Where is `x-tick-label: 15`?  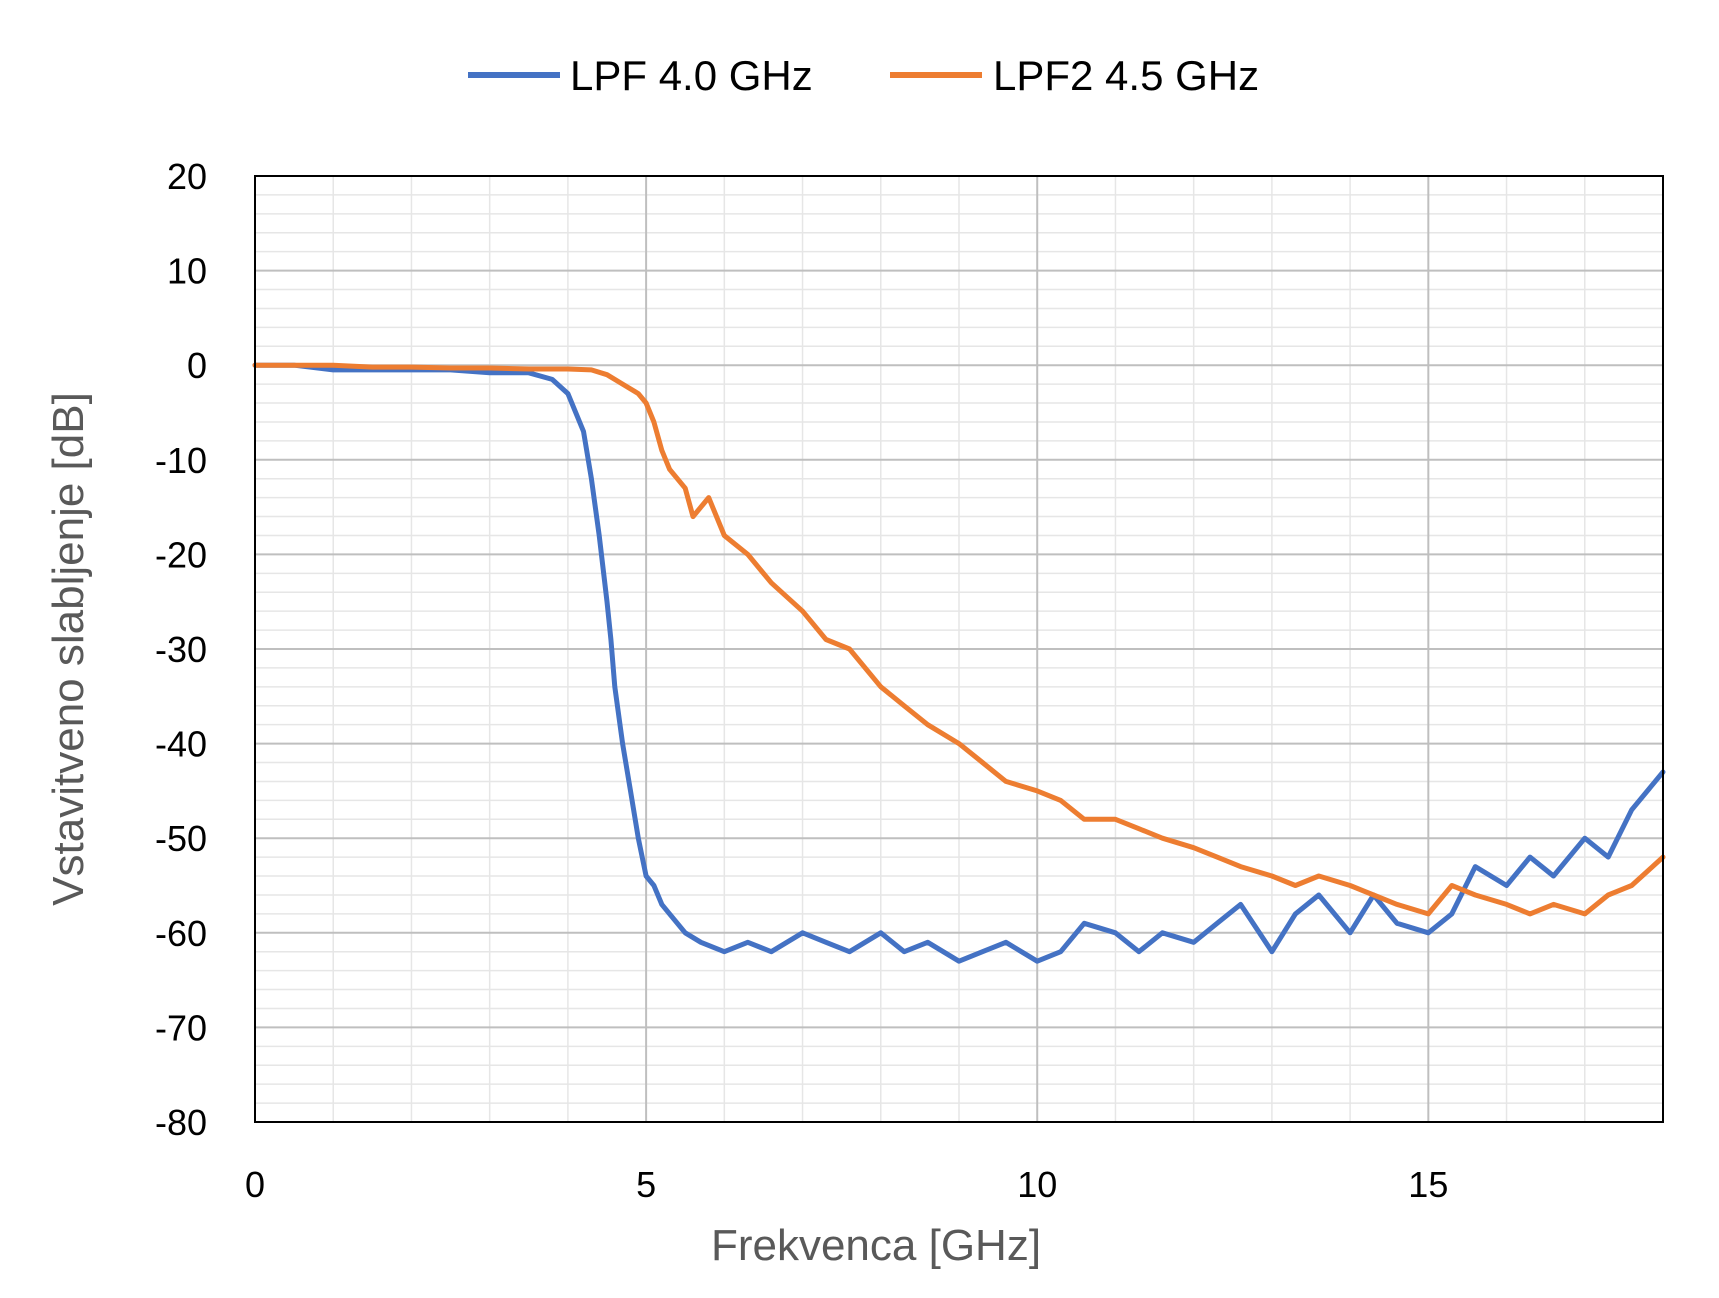 x-tick-label: 15 is located at coordinates (1428, 1184).